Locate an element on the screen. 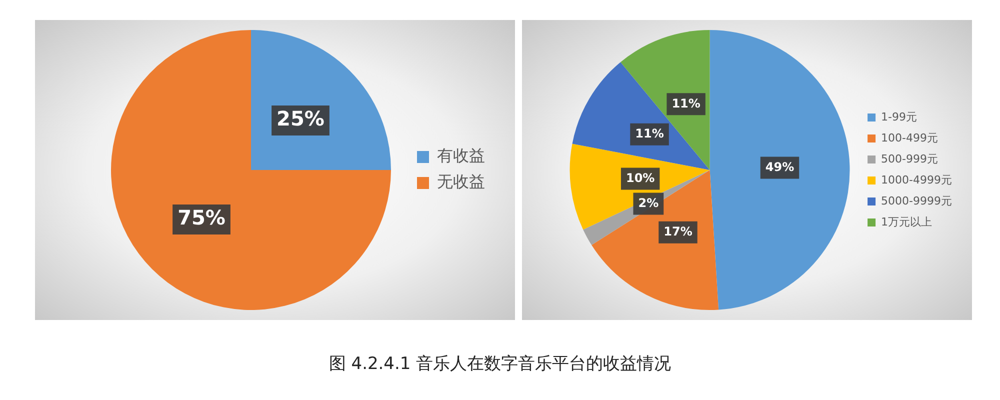 The width and height of the screenshot is (1000, 400). legend-label: 100-499元 is located at coordinates (909, 137).